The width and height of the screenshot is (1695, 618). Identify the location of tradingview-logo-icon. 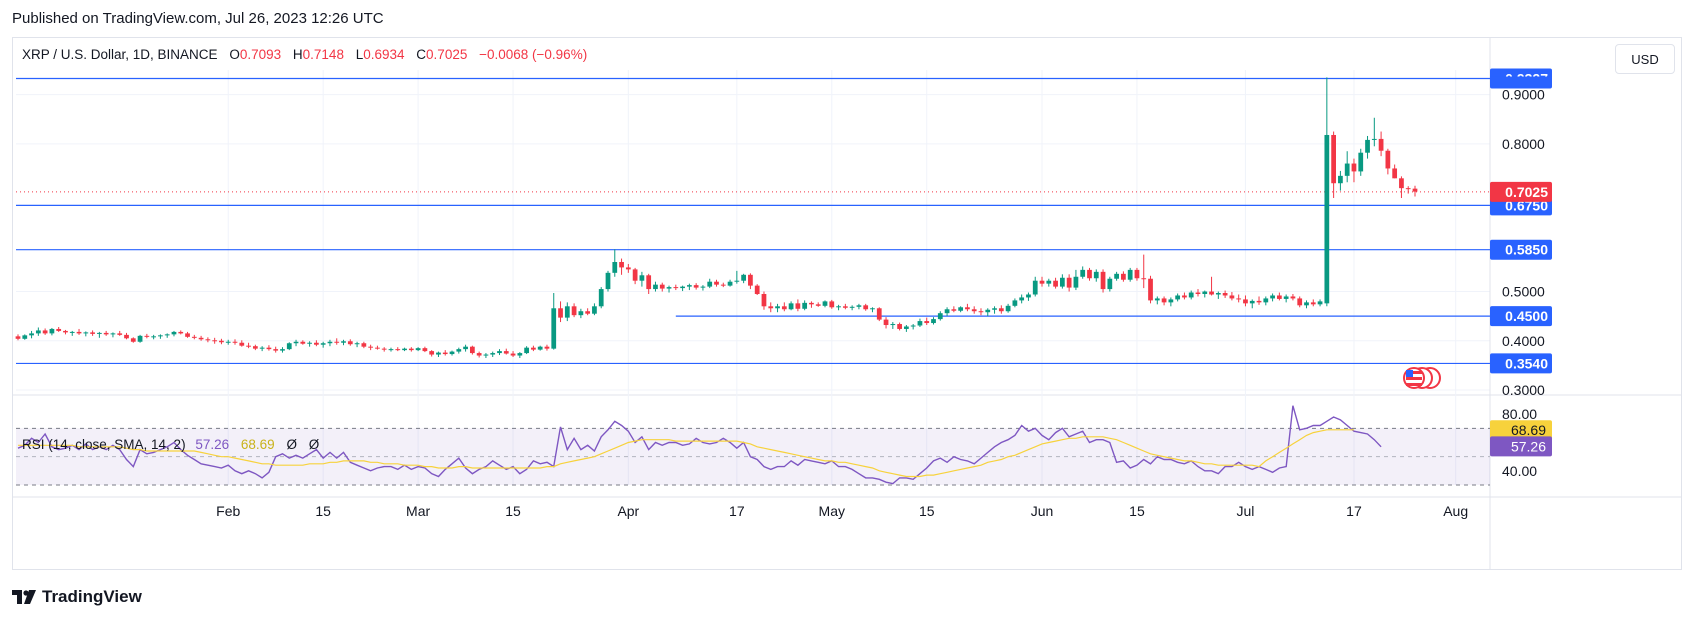
(24, 597).